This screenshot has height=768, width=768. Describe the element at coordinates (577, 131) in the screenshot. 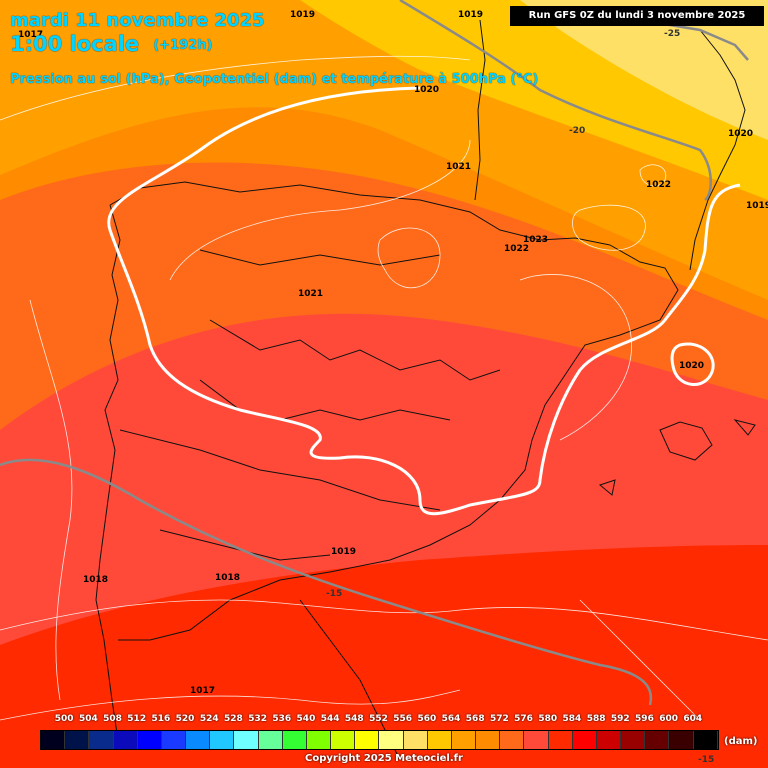

I see `temperature-label: -20` at that location.